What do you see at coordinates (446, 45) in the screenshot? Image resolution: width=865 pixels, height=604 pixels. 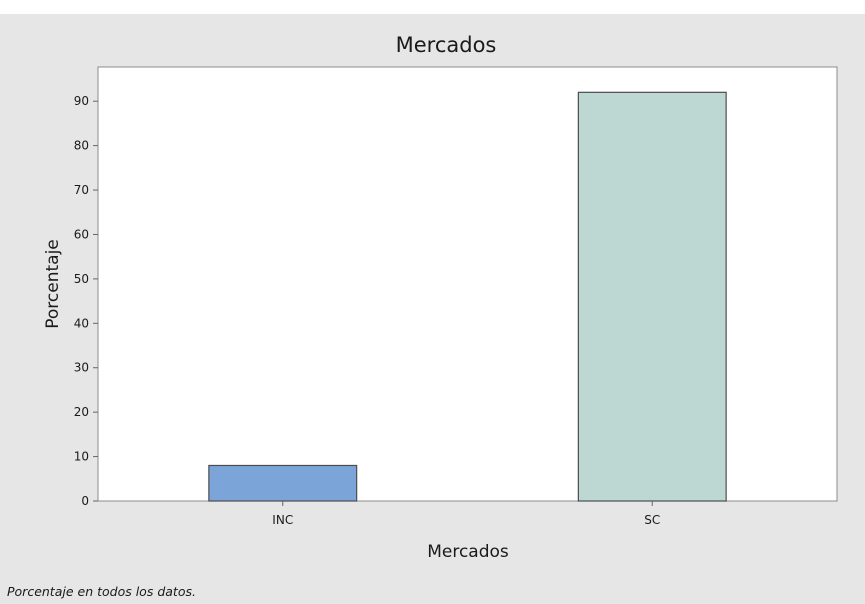 I see `chart-title: Mercados` at bounding box center [446, 45].